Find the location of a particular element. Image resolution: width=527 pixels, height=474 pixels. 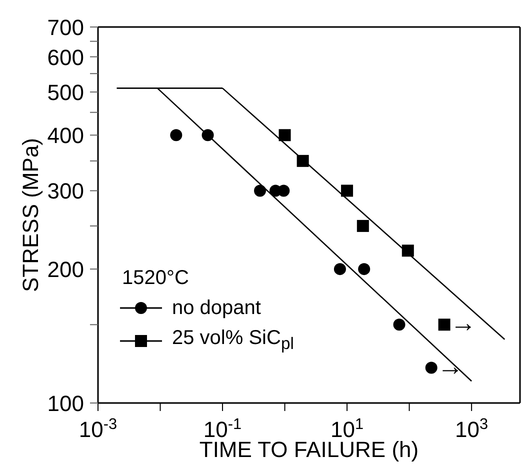

legend-label: no dopant is located at coordinates (216, 308).